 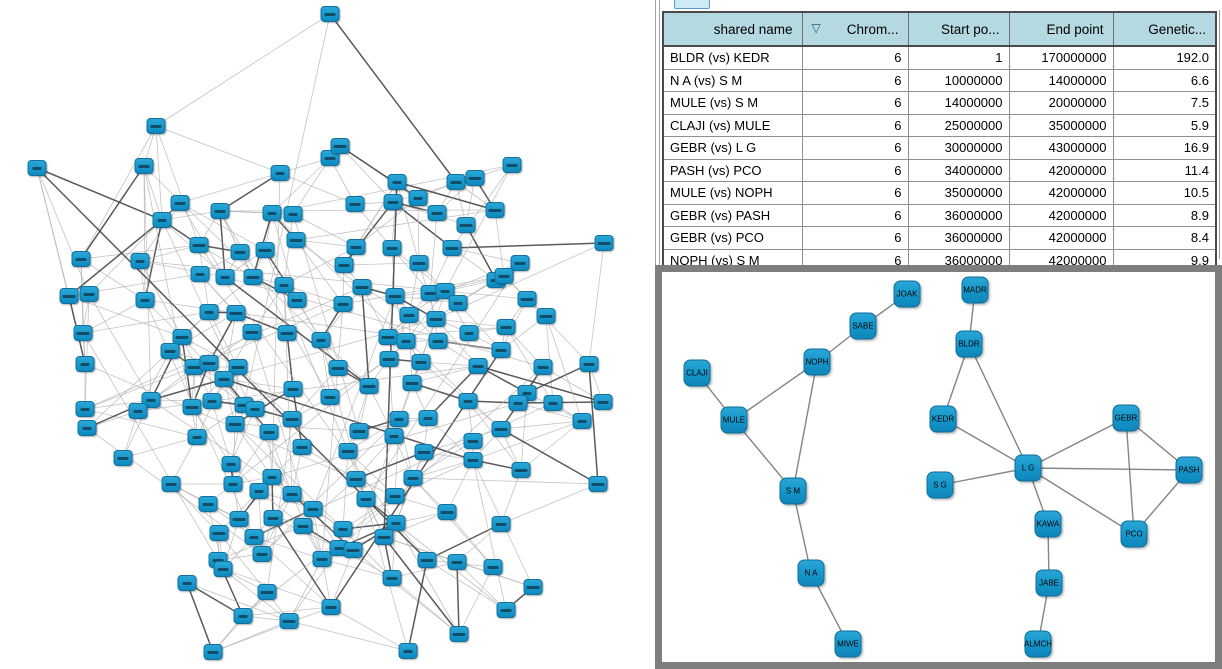 What do you see at coordinates (940, 485) in the screenshot?
I see `subnetwork-node-sg: S G` at bounding box center [940, 485].